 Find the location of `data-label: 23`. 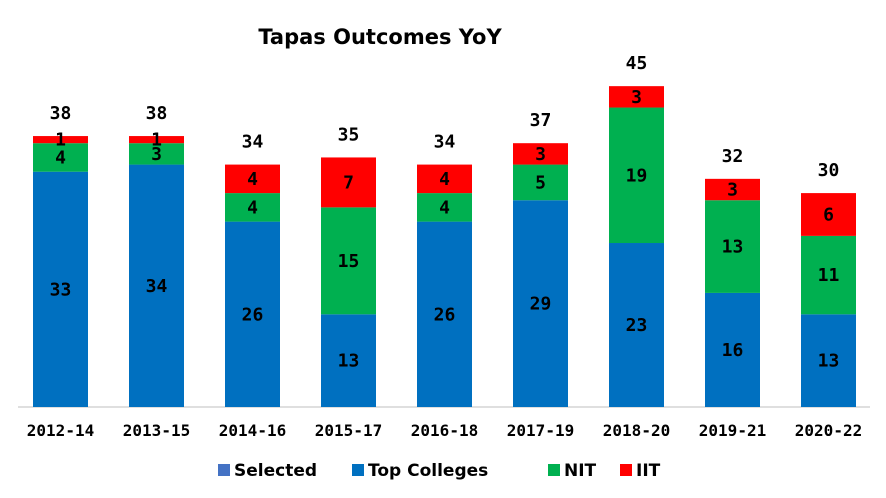

data-label: 23 is located at coordinates (637, 325).